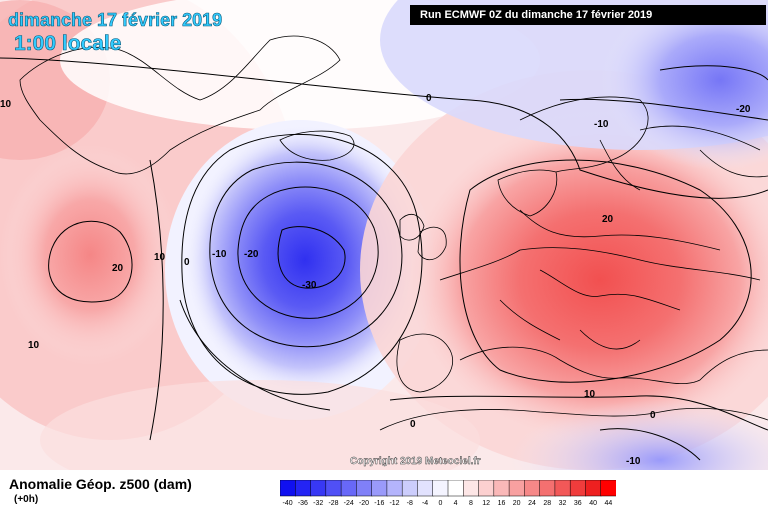 This screenshot has height=512, width=768. I want to click on color-legend, so click(448, 488).